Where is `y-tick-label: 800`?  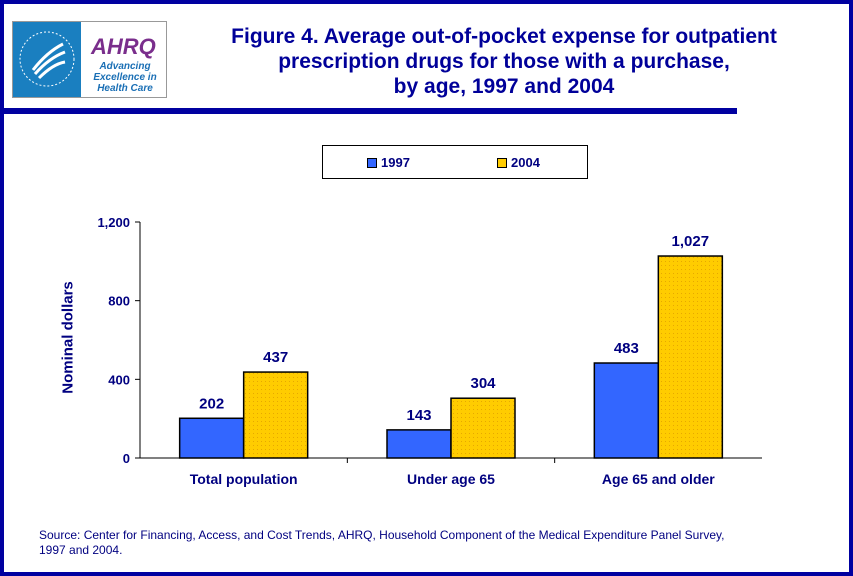
y-tick-label: 800 is located at coordinates (119, 301).